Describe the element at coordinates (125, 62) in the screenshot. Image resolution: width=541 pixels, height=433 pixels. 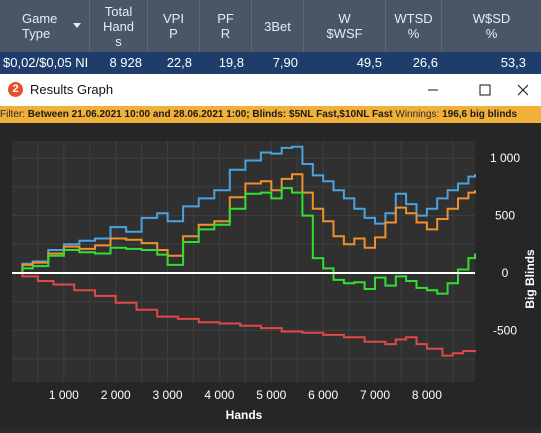
I see `cell-total-hands: 8 928` at that location.